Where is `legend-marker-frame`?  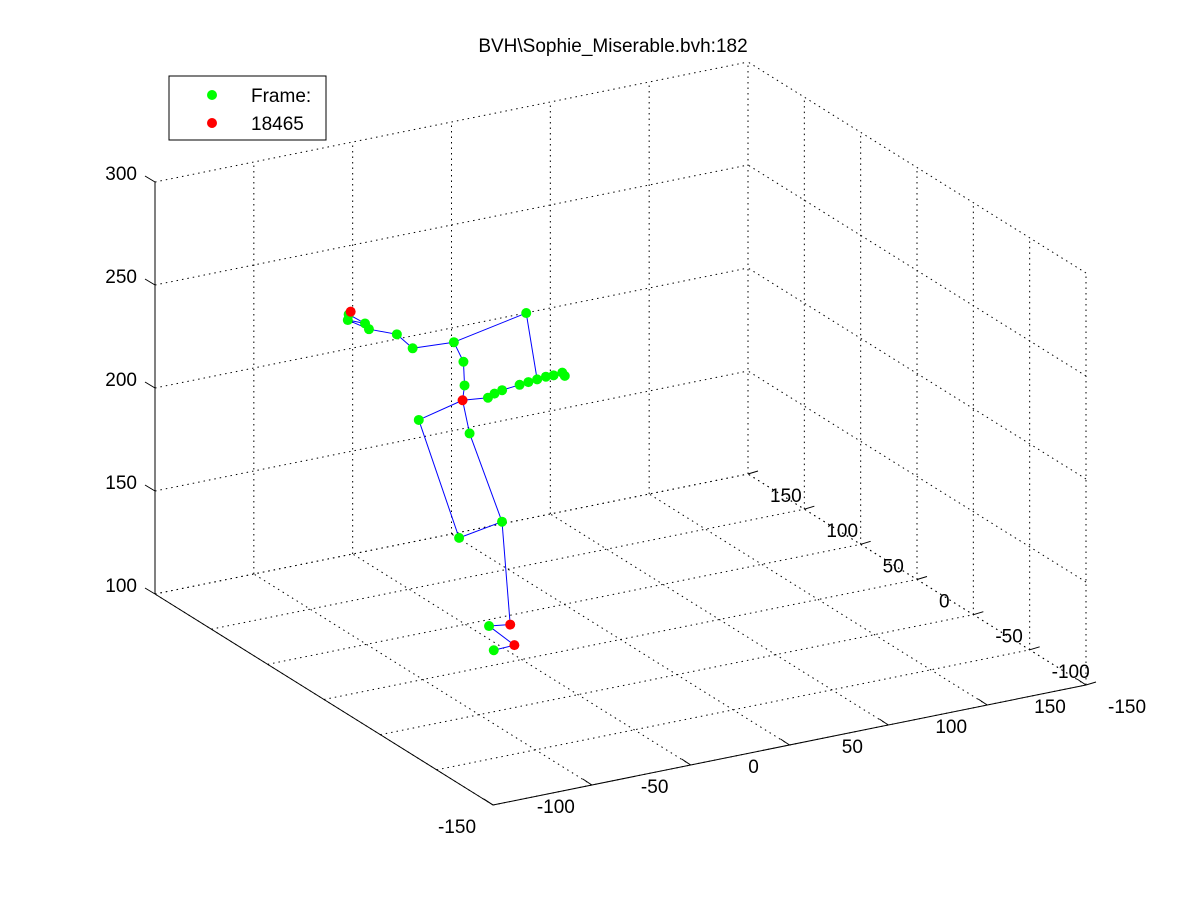
legend-marker-frame is located at coordinates (212, 95).